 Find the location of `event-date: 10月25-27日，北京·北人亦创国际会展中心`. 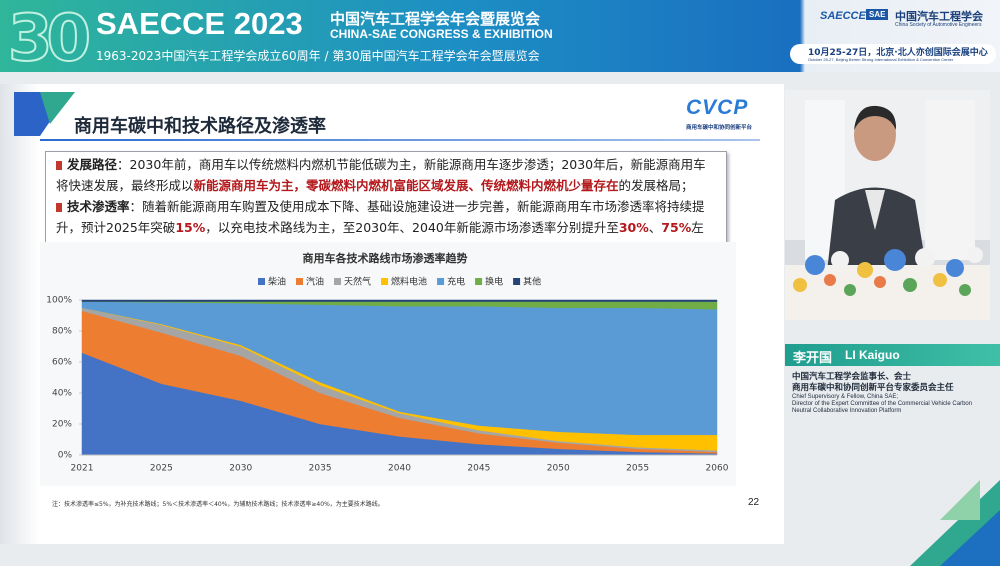

event-date: 10月25-27日，北京·北人亦创国际会展中心 is located at coordinates (898, 53).